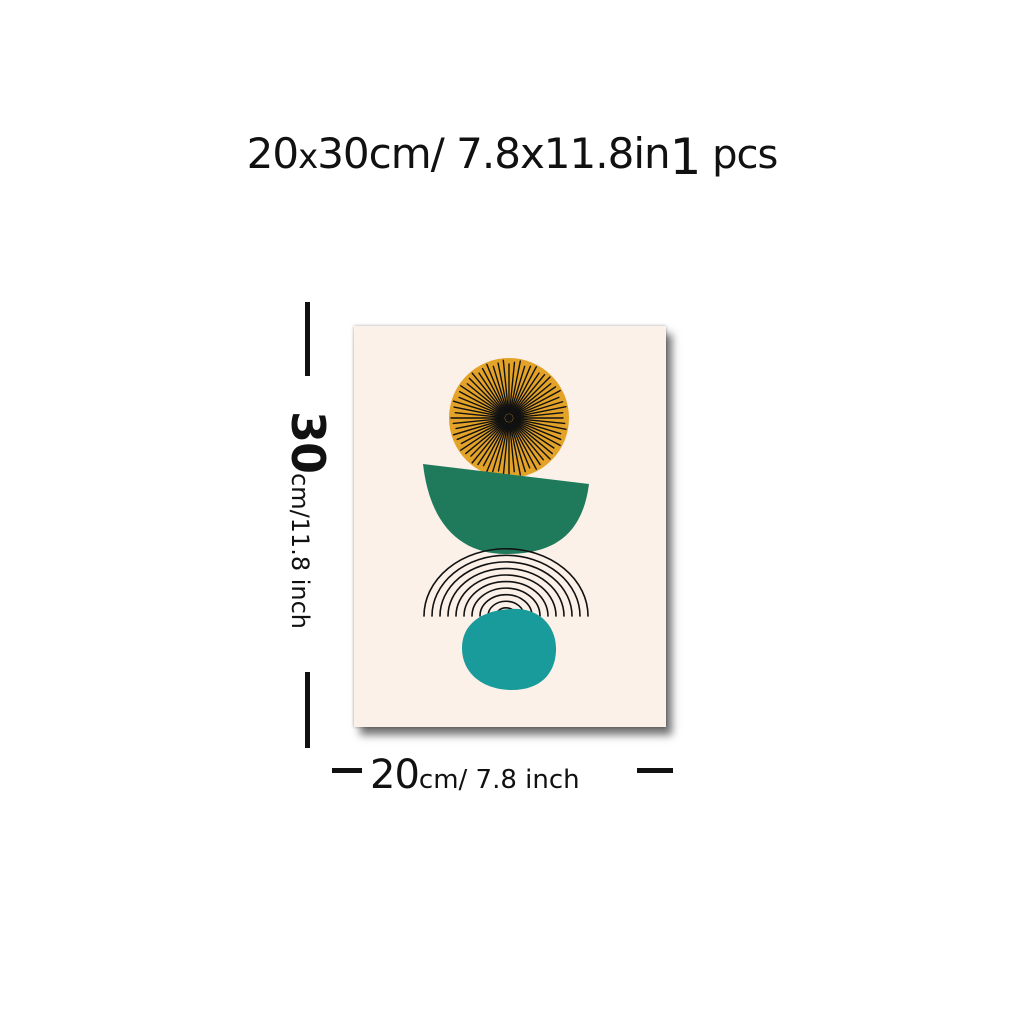 This screenshot has width=1024, height=1024. I want to click on title-quantity: 1, so click(685, 157).